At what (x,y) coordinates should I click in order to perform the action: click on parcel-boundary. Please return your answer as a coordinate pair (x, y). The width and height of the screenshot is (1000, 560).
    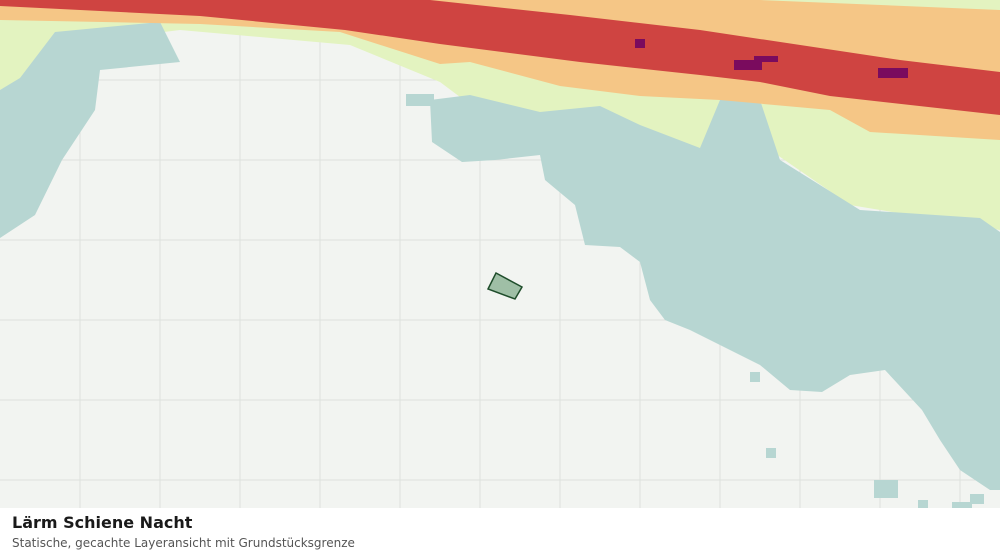
    Looking at the image, I should click on (505, 285).